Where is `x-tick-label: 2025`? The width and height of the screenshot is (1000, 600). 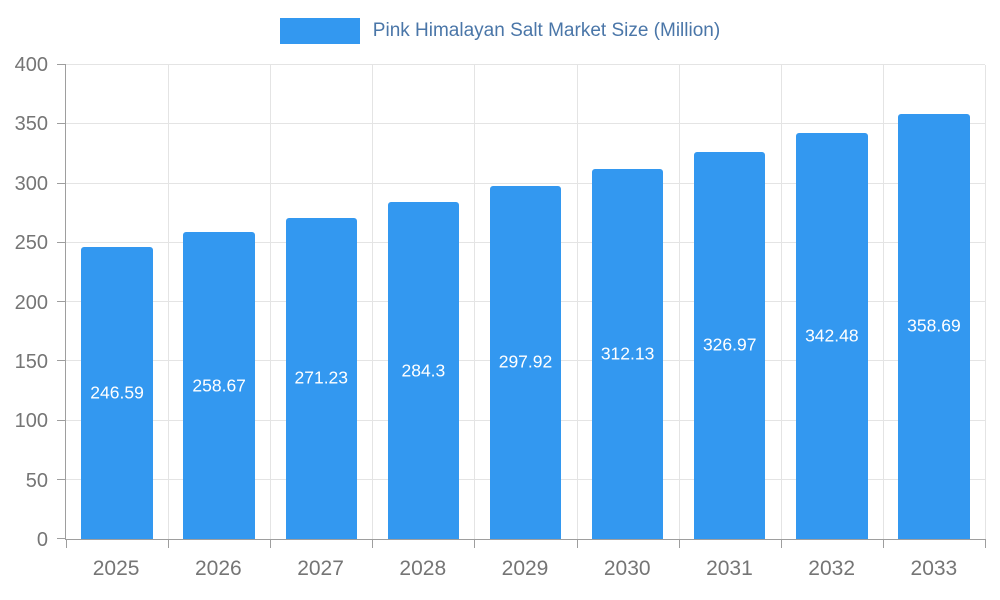 x-tick-label: 2025 is located at coordinates (116, 568).